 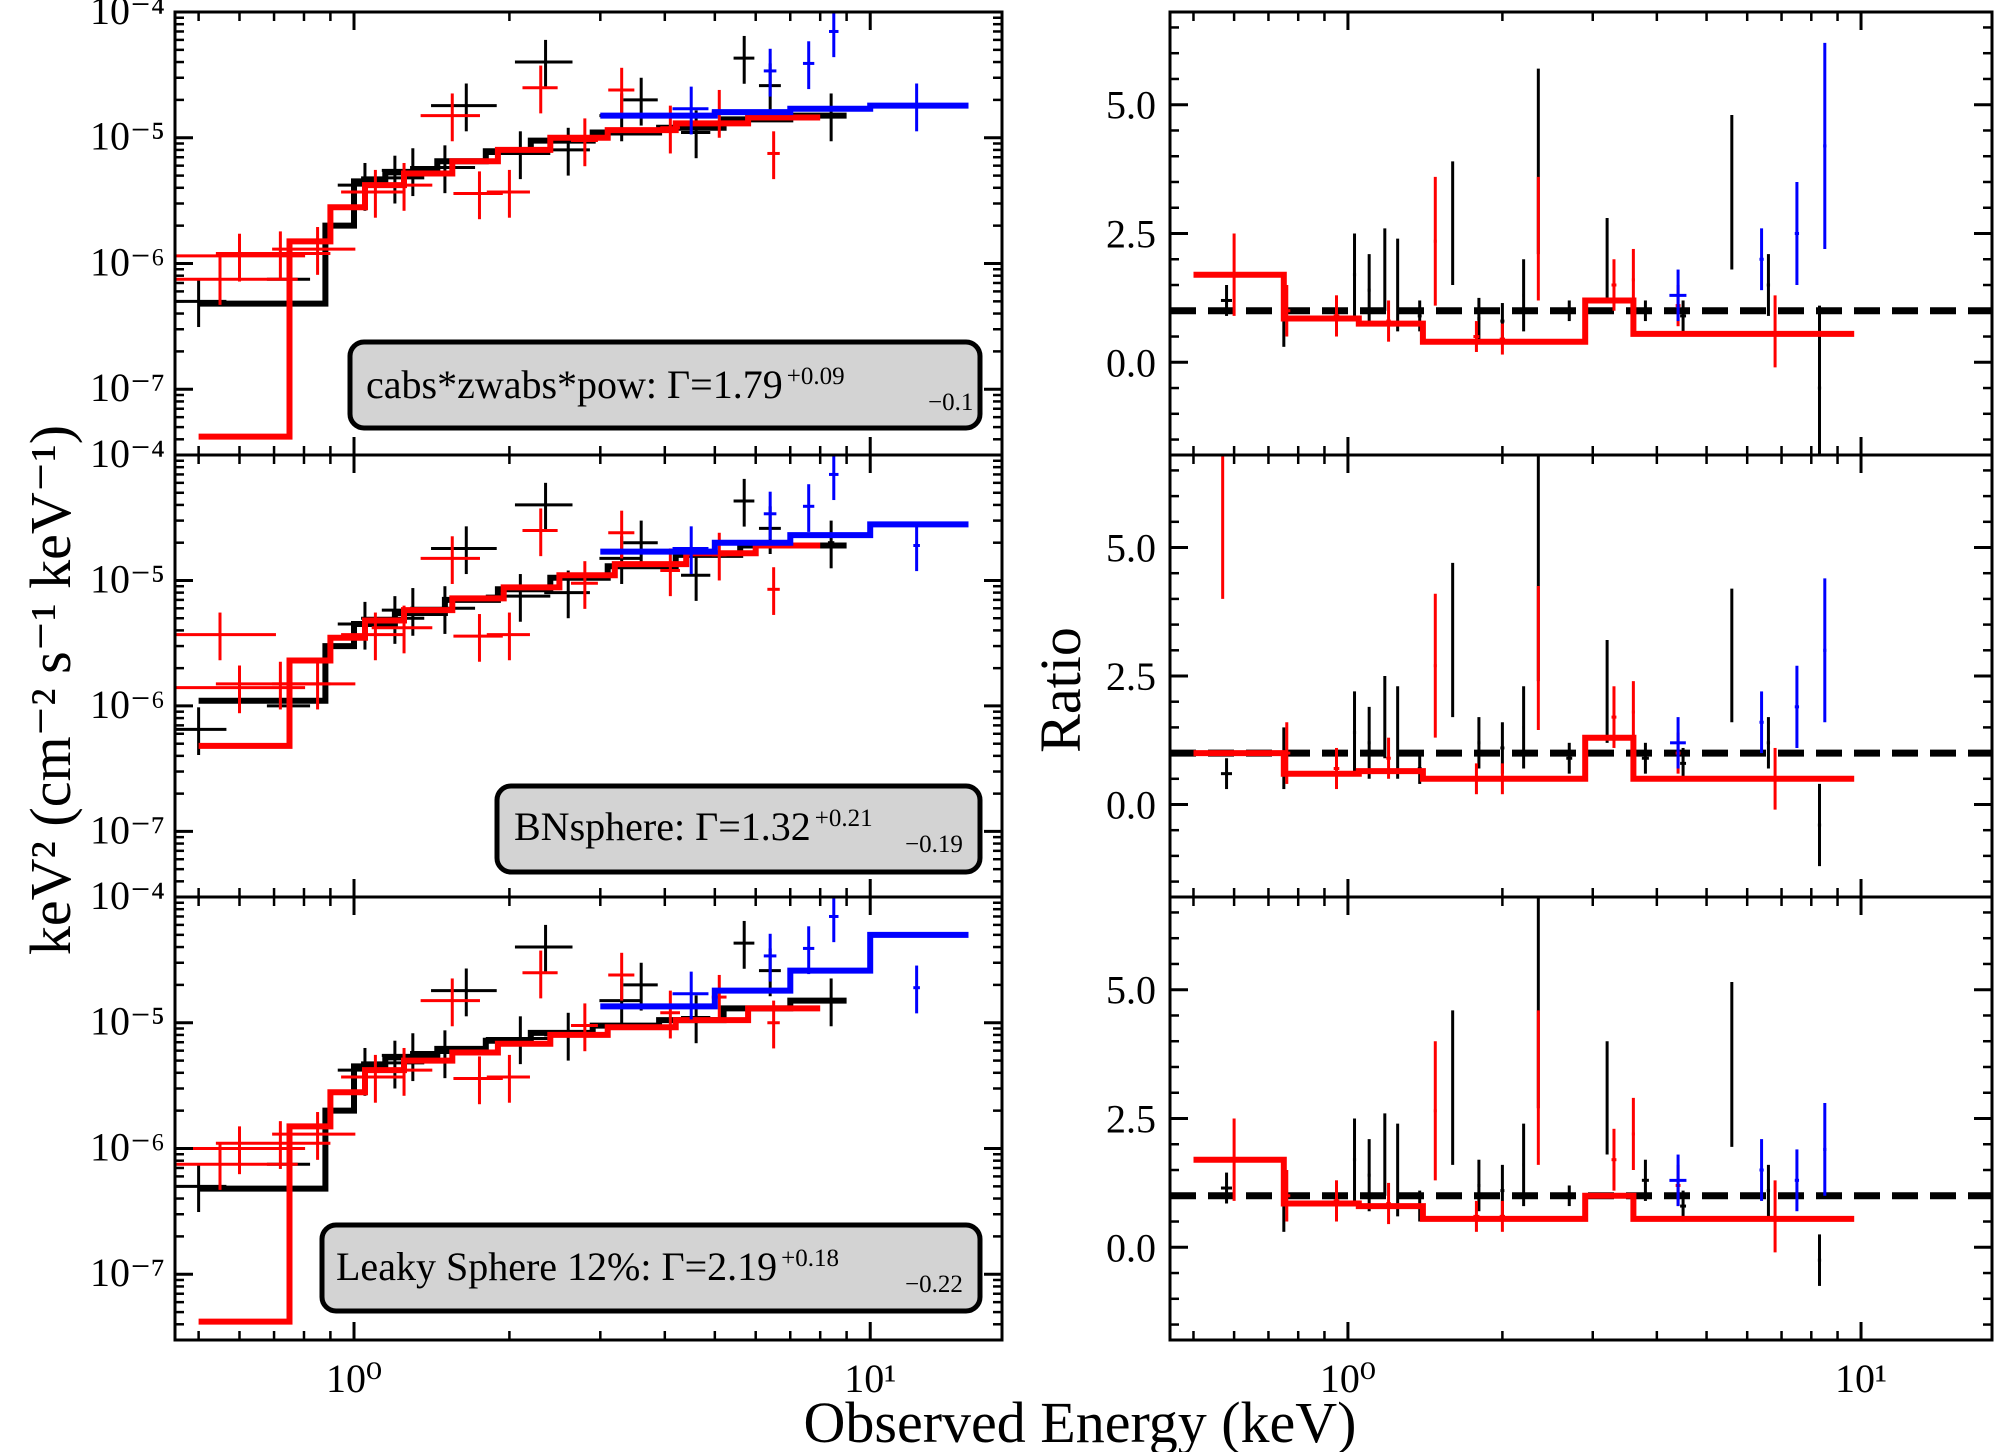 What do you see at coordinates (816, 376) in the screenshot?
I see `gamma-err-plus: +0.09` at bounding box center [816, 376].